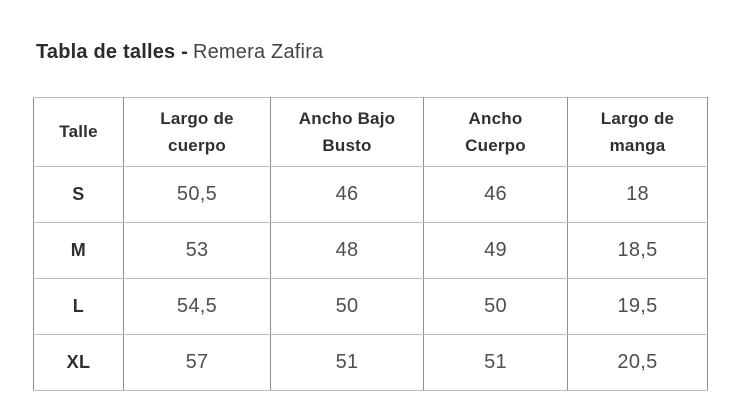 The height and width of the screenshot is (412, 730). What do you see at coordinates (197, 194) in the screenshot?
I see `value-cell: 50,5` at bounding box center [197, 194].